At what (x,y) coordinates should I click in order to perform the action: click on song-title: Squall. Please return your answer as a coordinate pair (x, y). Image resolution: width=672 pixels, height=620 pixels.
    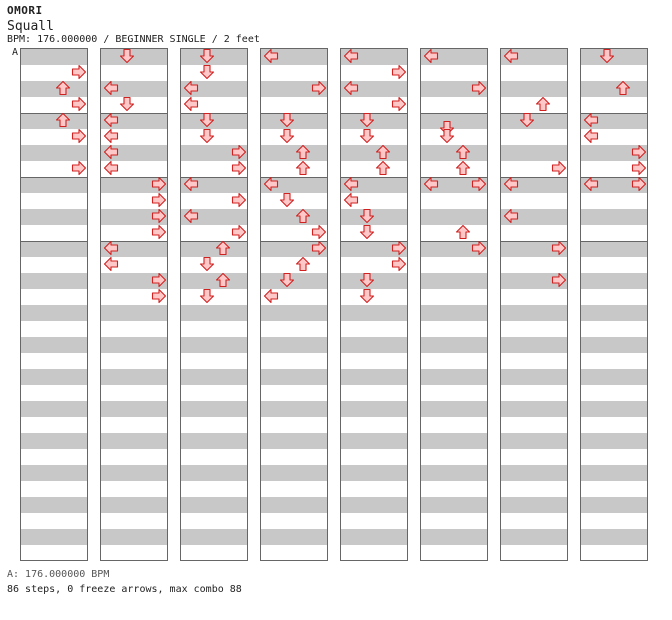
    Looking at the image, I should click on (30, 26).